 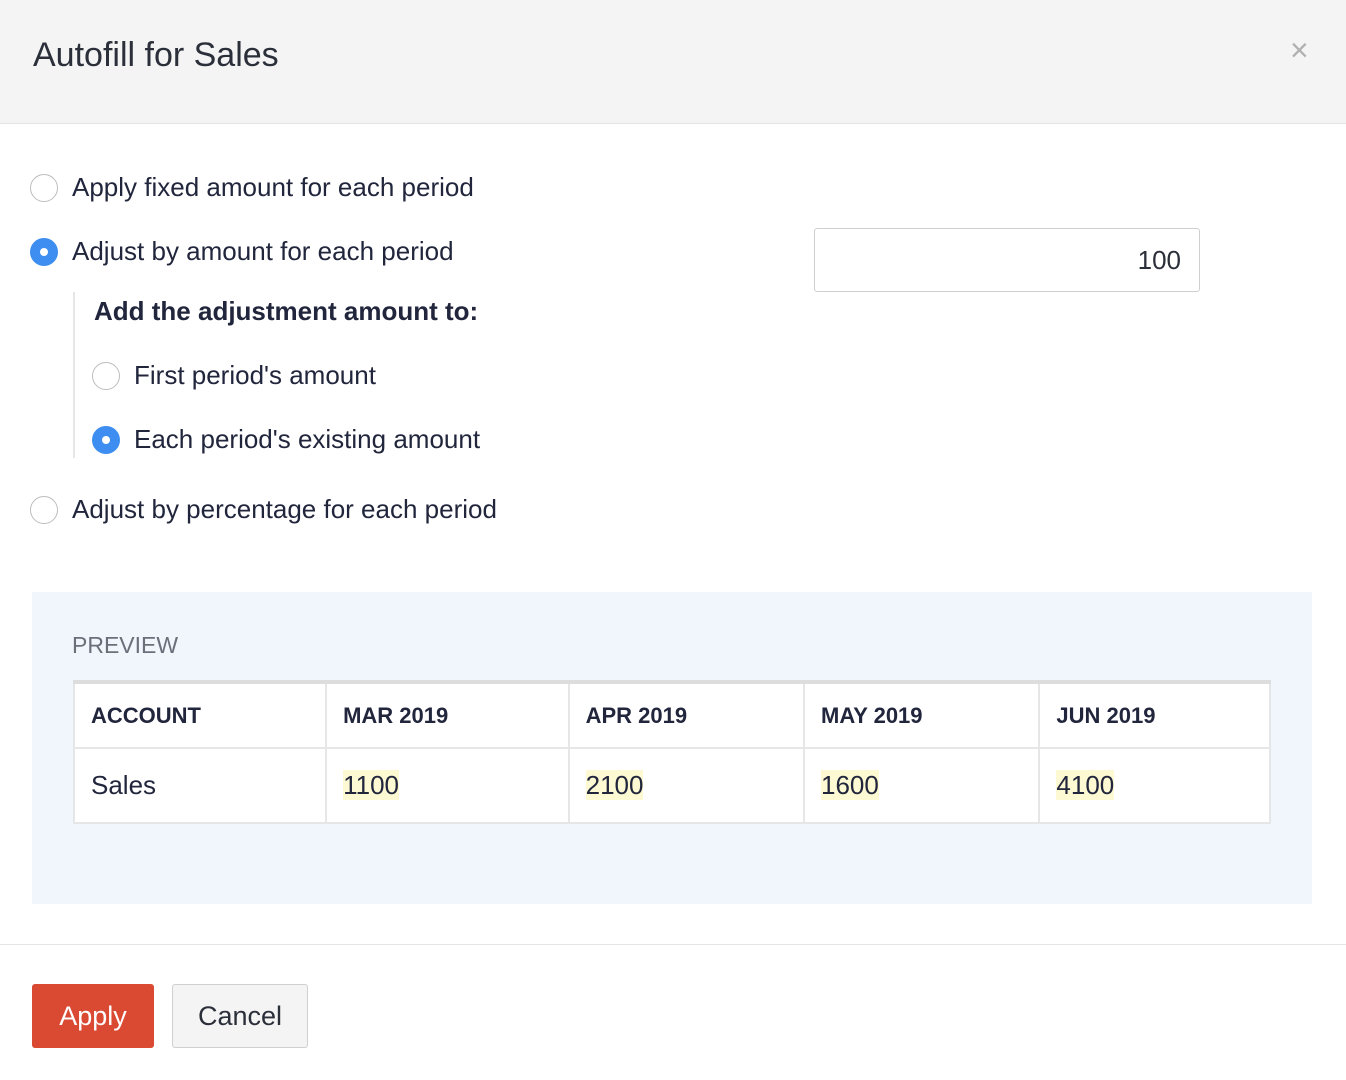 What do you see at coordinates (156, 55) in the screenshot?
I see `dialog-title: Autofill for Sales` at bounding box center [156, 55].